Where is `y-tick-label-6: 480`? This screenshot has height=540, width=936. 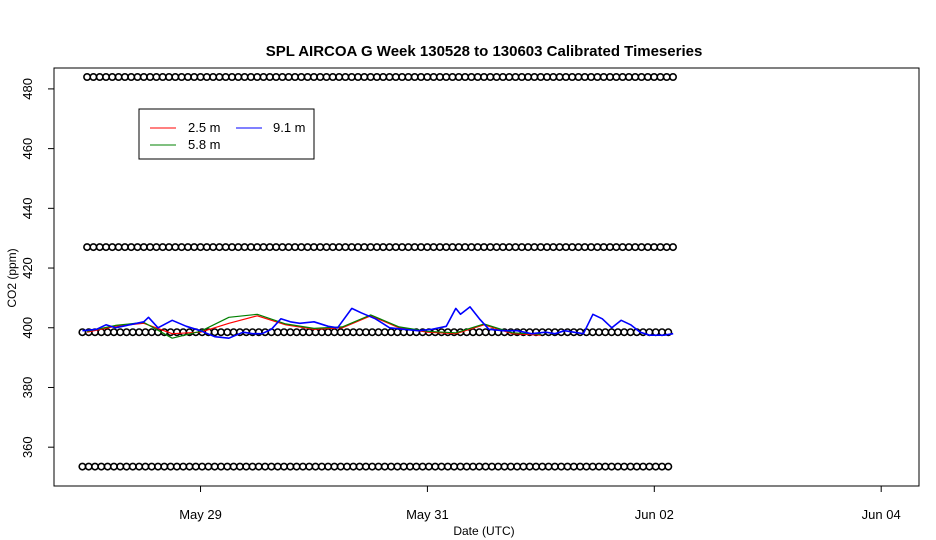 y-tick-label-6: 480 is located at coordinates (27, 89).